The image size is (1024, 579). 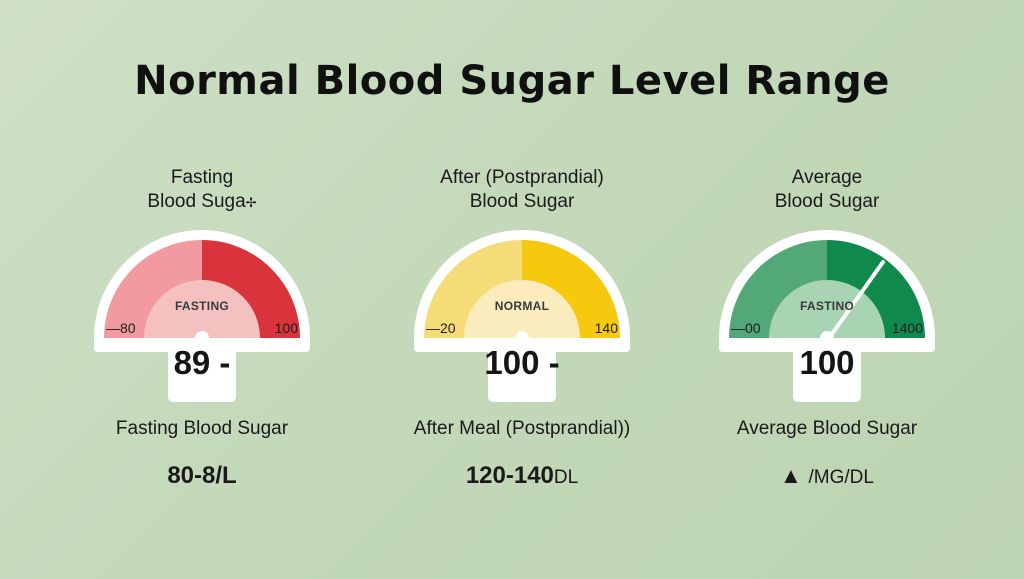 I want to click on heading-line-1: After (Postprandial), so click(x=522, y=177).